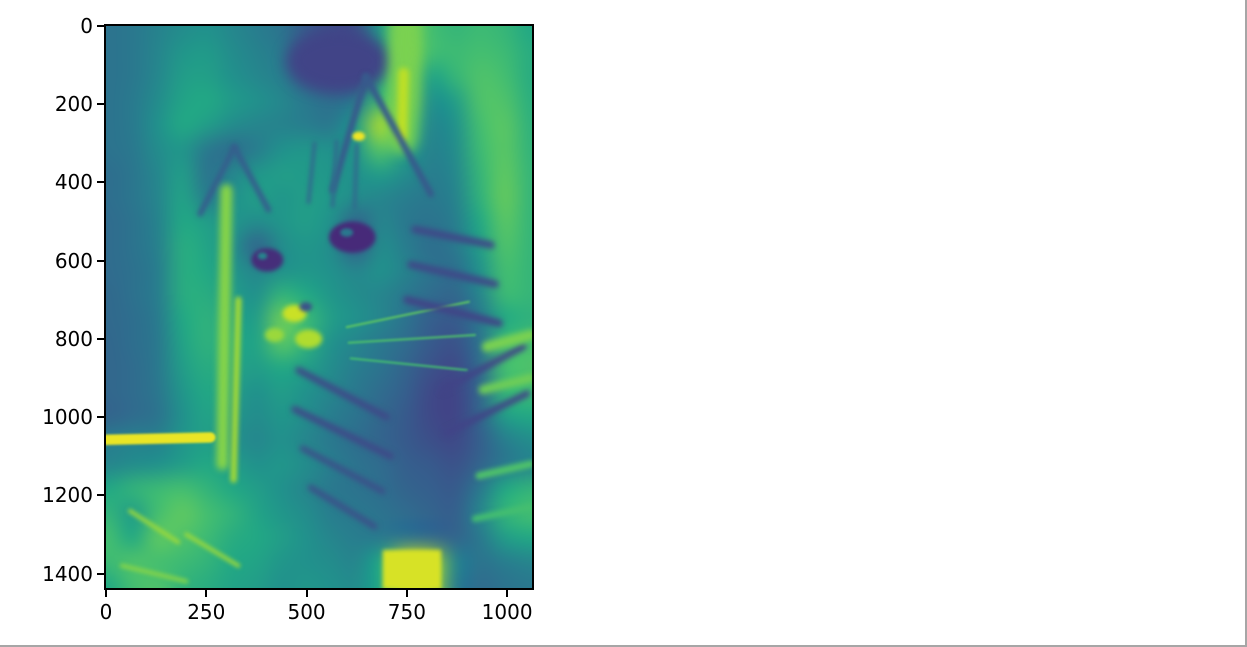  Describe the element at coordinates (507, 612) in the screenshot. I see `x-tick-label: 1000` at that location.